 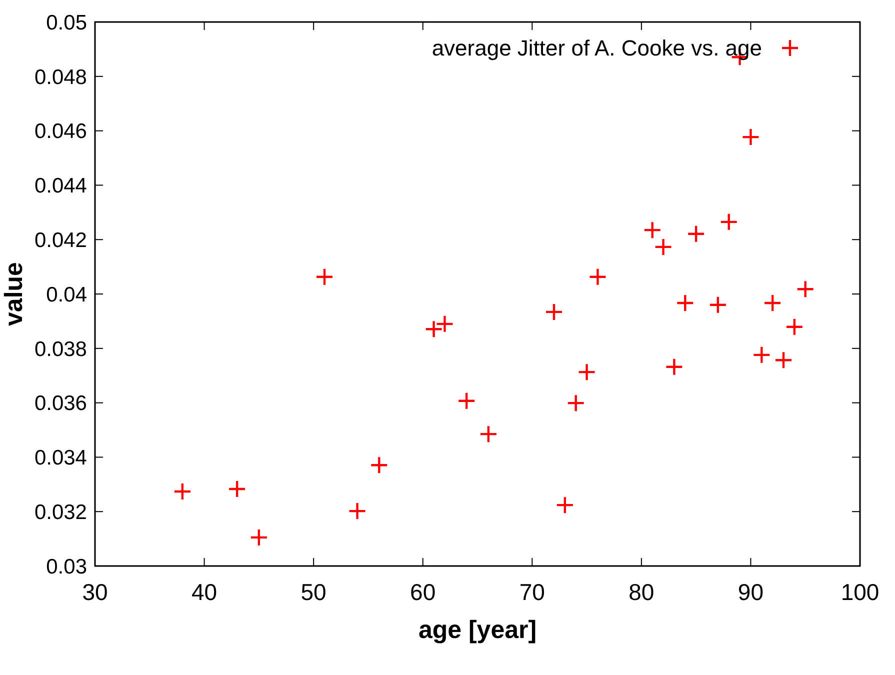 What do you see at coordinates (60, 77) in the screenshot?
I see `y-tick-label: 0.048` at bounding box center [60, 77].